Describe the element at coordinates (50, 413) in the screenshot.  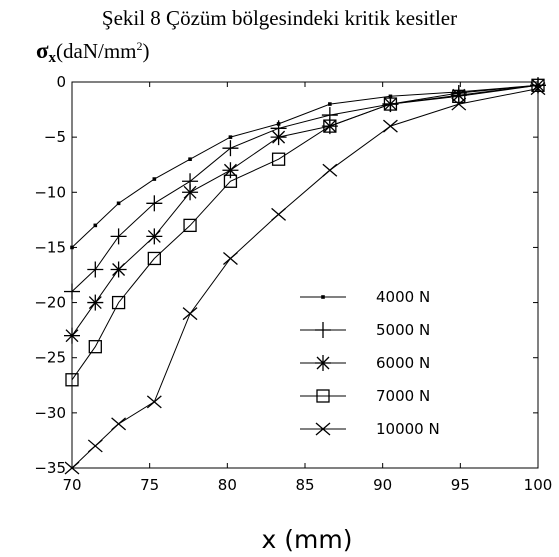
I see `y-tick-label: −30` at that location.